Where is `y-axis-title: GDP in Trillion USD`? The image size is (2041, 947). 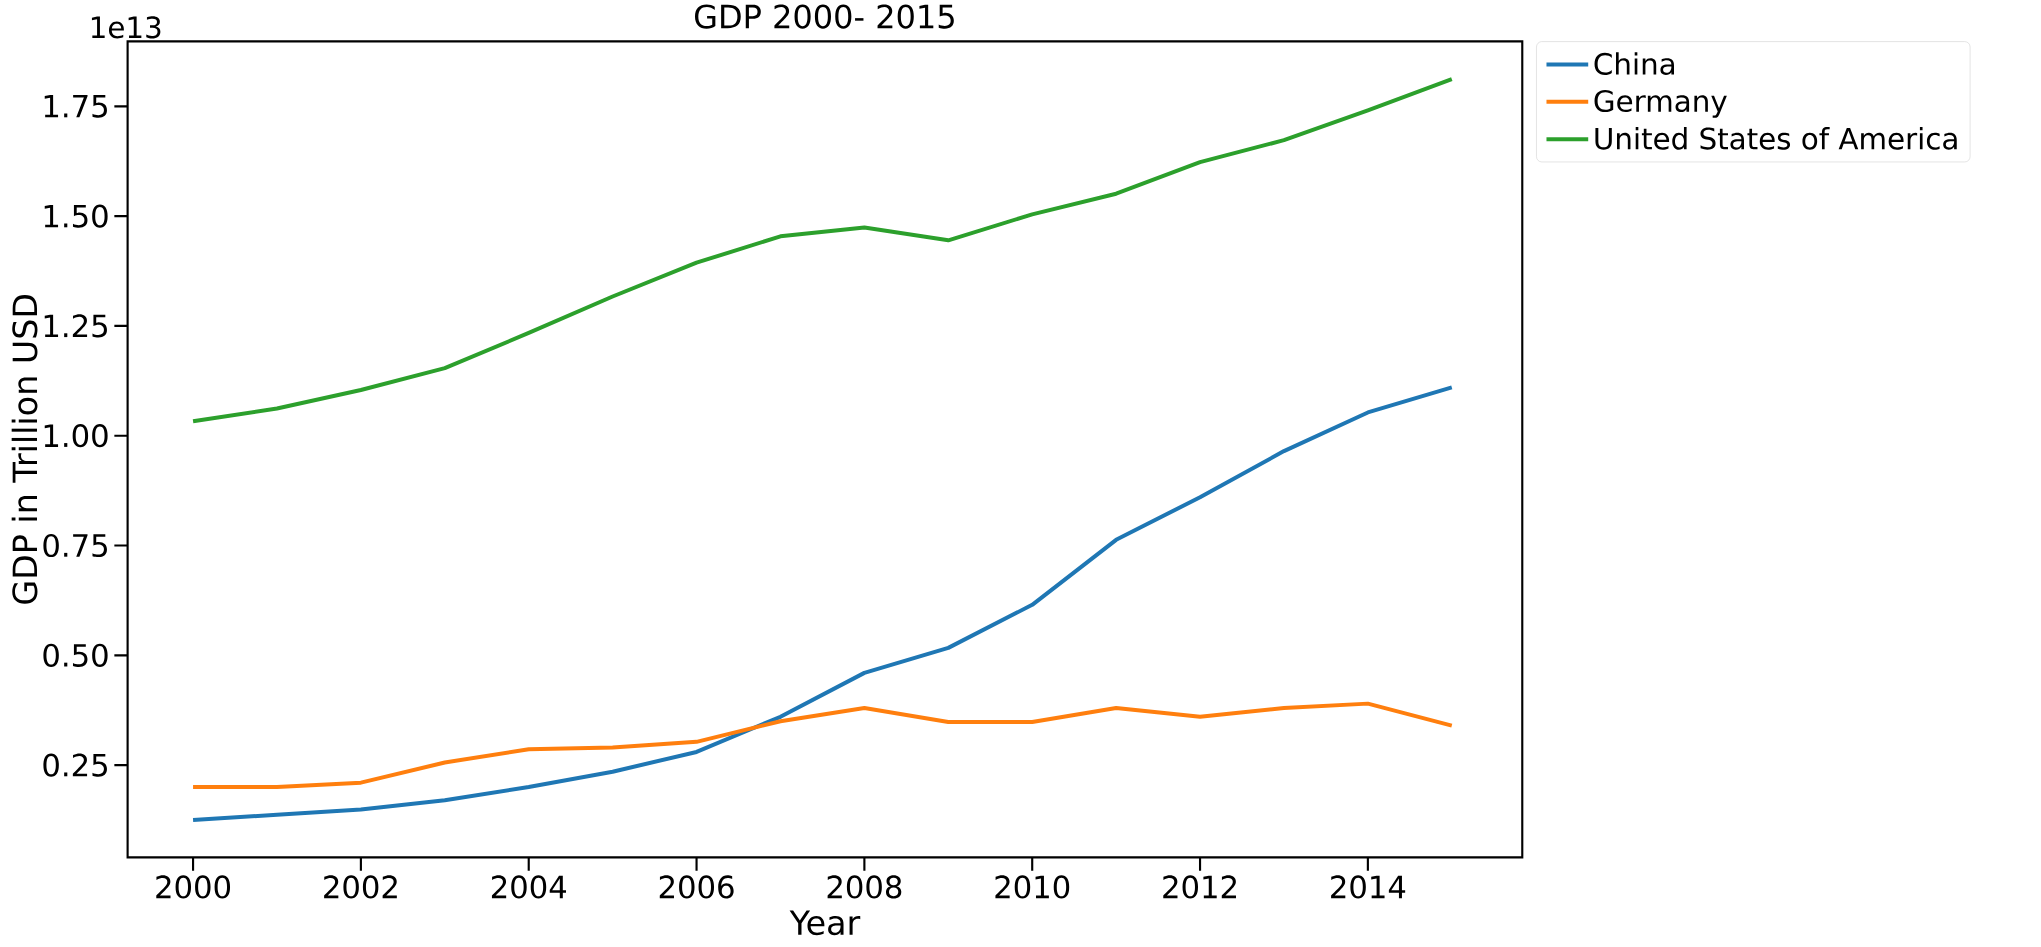
y-axis-title: GDP in Trillion USD is located at coordinates (24, 449).